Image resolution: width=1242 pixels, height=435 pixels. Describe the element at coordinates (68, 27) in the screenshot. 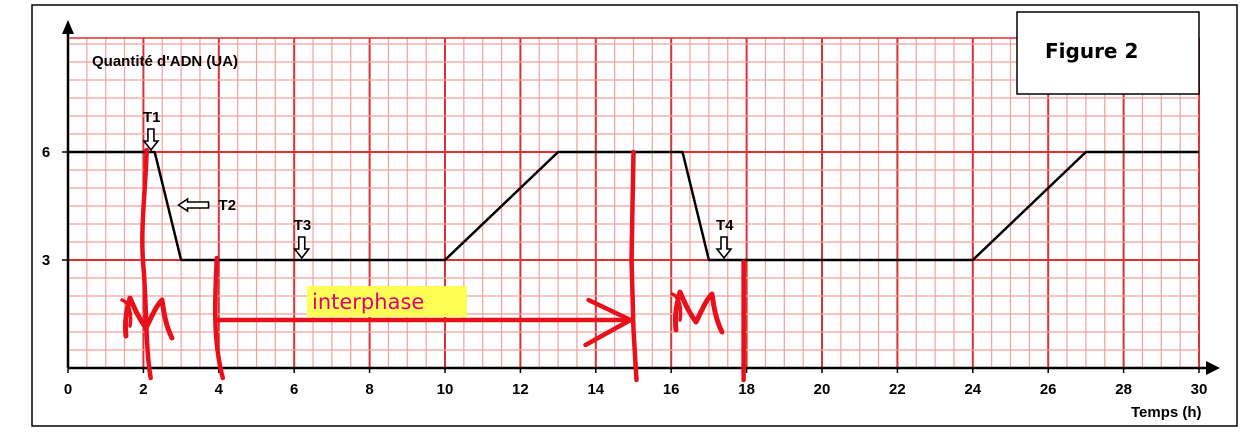

I see `y-axis-arrow-icon` at that location.